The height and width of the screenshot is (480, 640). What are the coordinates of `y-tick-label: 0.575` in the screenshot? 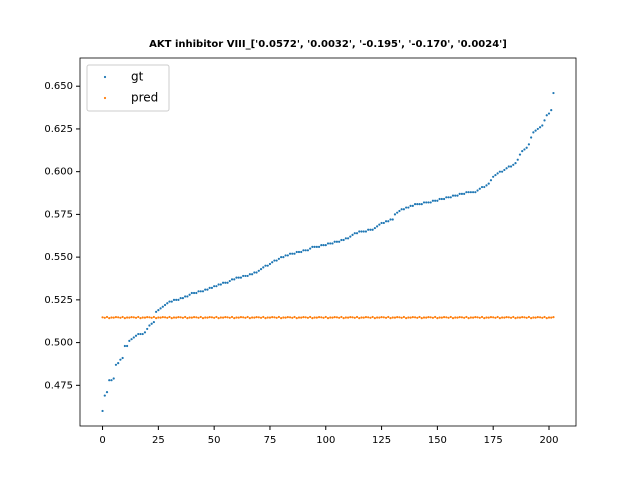 It's located at (58, 214).